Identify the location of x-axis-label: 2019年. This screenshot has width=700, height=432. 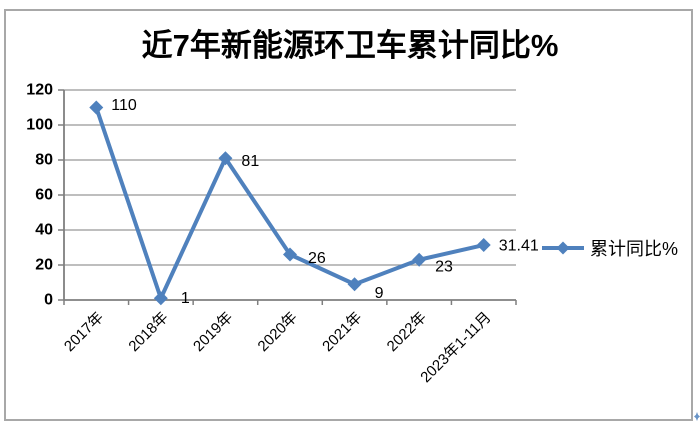
(213, 332).